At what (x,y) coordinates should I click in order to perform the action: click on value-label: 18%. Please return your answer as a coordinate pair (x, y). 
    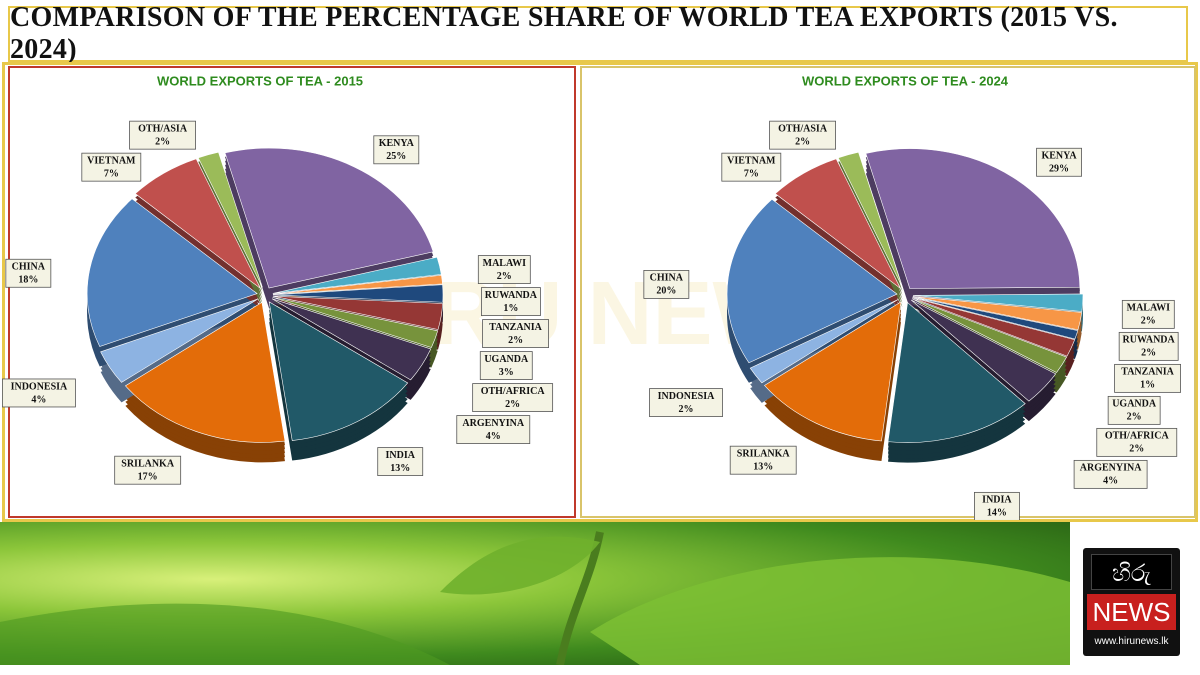
    Looking at the image, I should click on (28, 280).